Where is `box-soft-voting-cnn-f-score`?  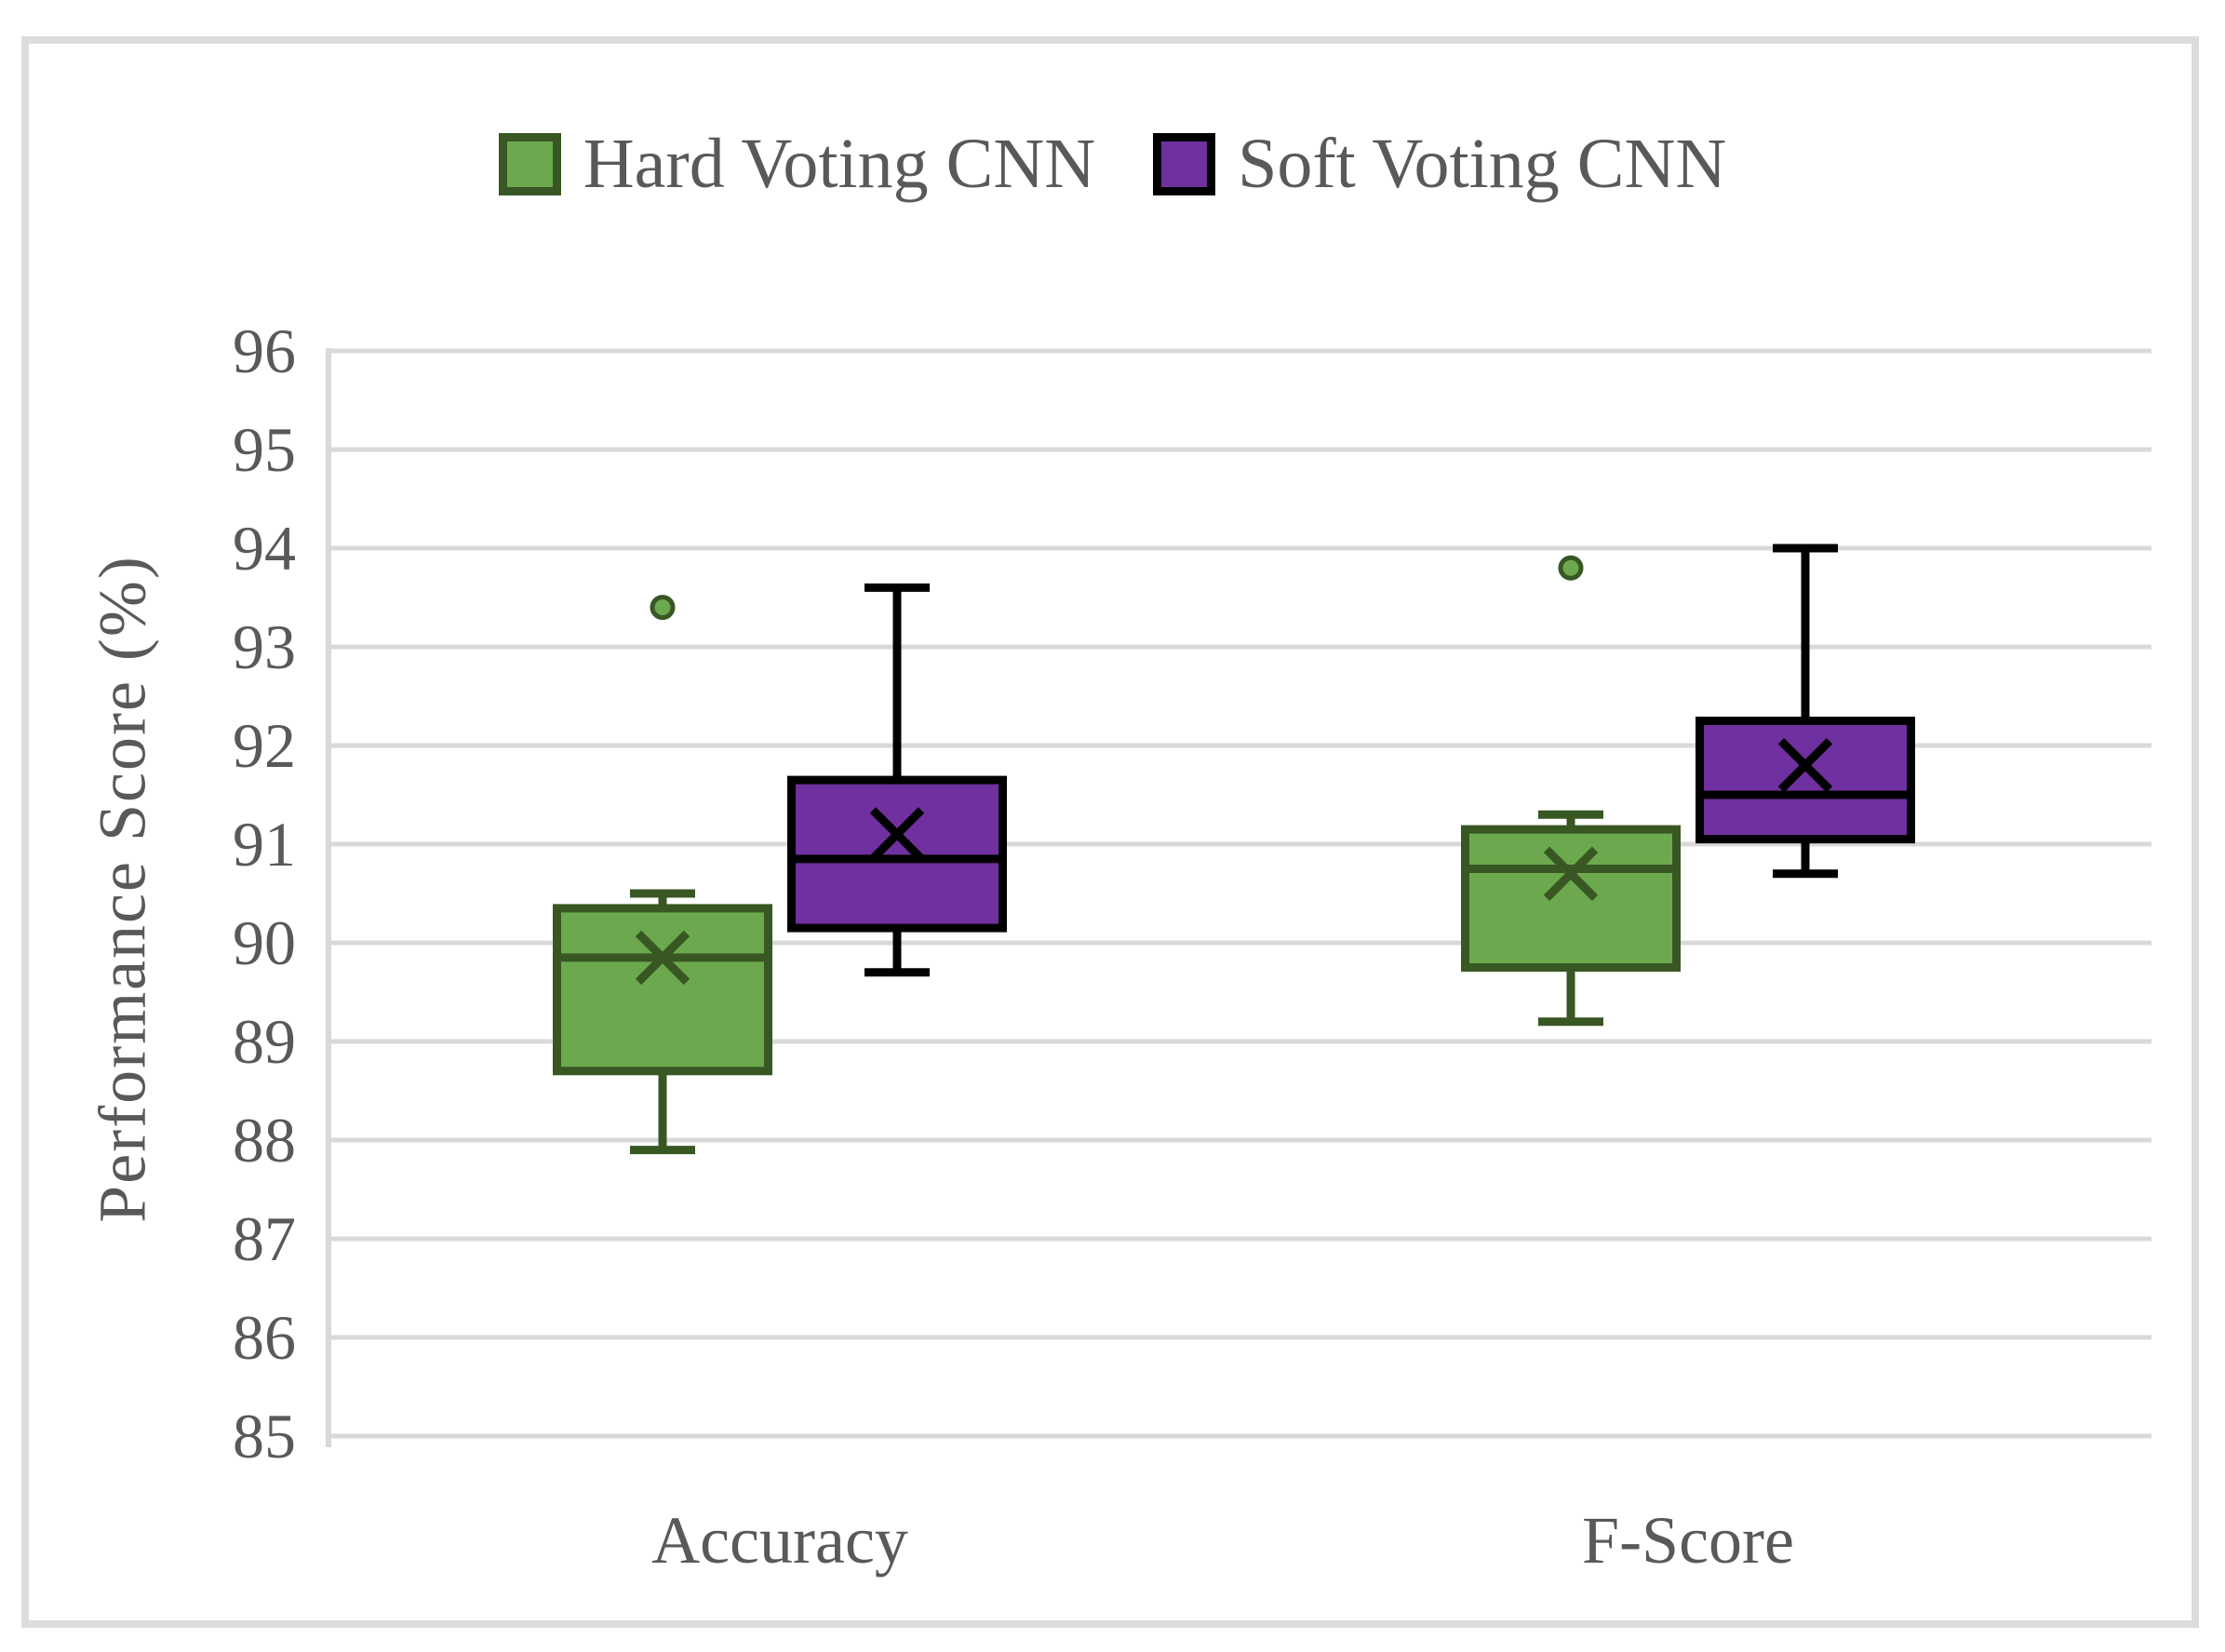
box-soft-voting-cnn-f-score is located at coordinates (1805, 781).